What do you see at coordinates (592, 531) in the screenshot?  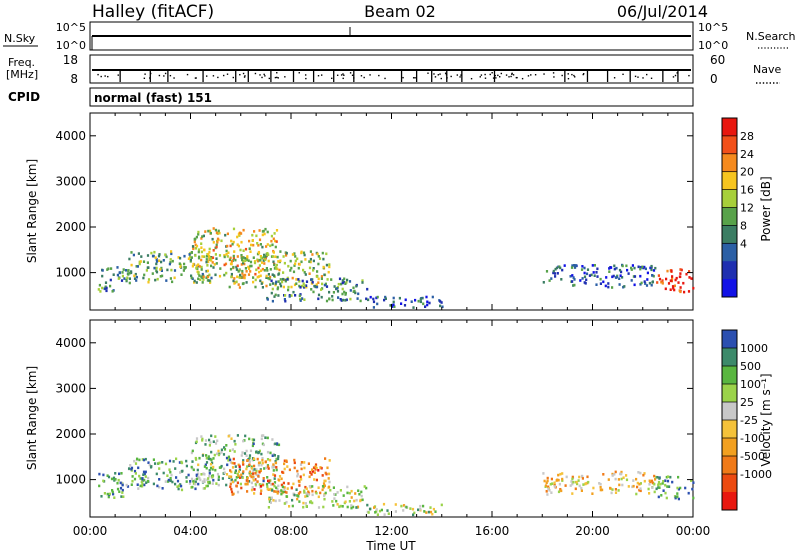 I see `time-tick-label: 20:00` at bounding box center [592, 531].